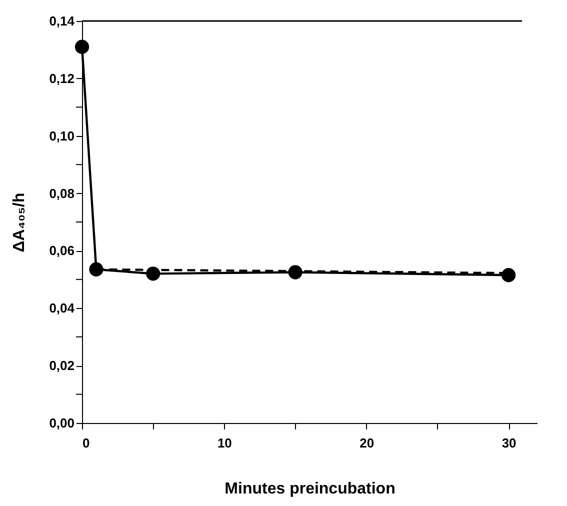 The image size is (567, 506). I want to click on x-axis-title: Minutes preincubation, so click(310, 489).